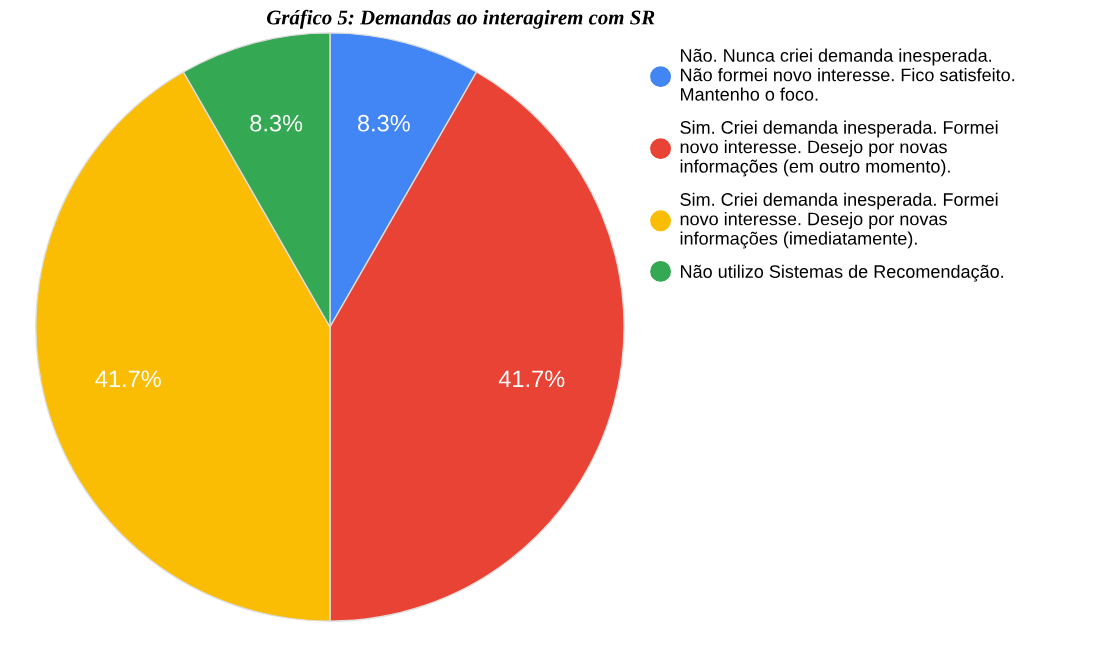  Describe the element at coordinates (839, 220) in the screenshot. I see `legend-label: Sim. Criei demanda inesperada. Formei novo interesse. Desejo por novas informações (imediatamente).` at that location.